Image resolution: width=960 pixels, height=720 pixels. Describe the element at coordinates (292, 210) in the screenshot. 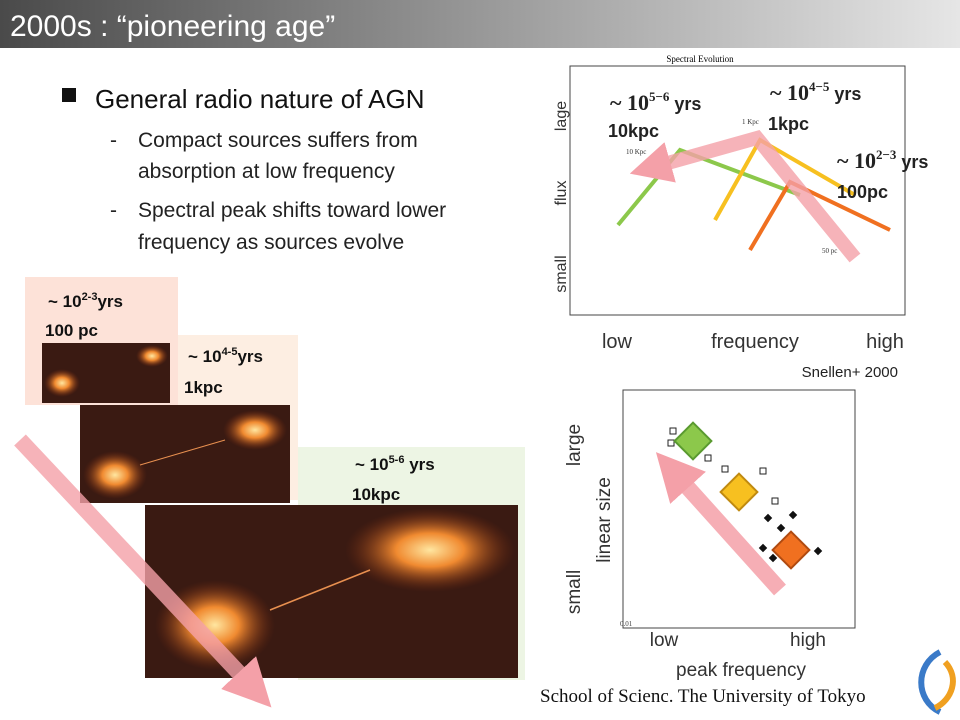

I see `sub-line: Spectral peak shifts toward lower` at that location.